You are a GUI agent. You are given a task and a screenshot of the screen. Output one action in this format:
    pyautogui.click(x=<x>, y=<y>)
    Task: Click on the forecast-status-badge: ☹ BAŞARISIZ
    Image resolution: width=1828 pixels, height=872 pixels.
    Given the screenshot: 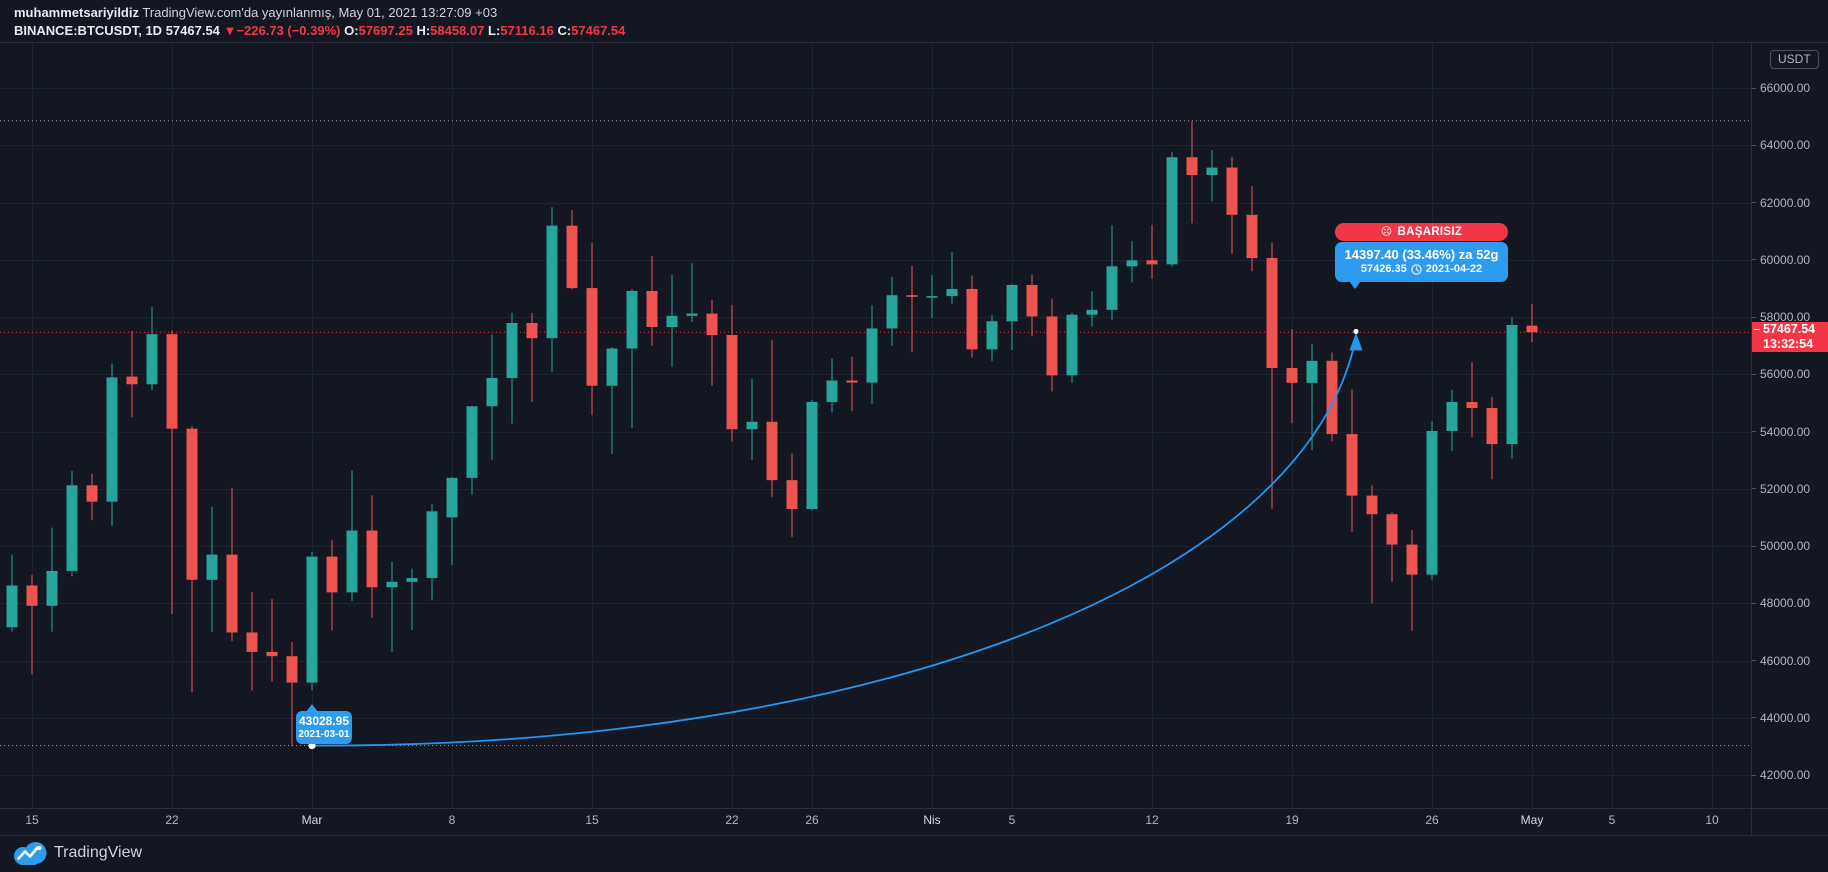 What is the action you would take?
    pyautogui.click(x=1421, y=232)
    